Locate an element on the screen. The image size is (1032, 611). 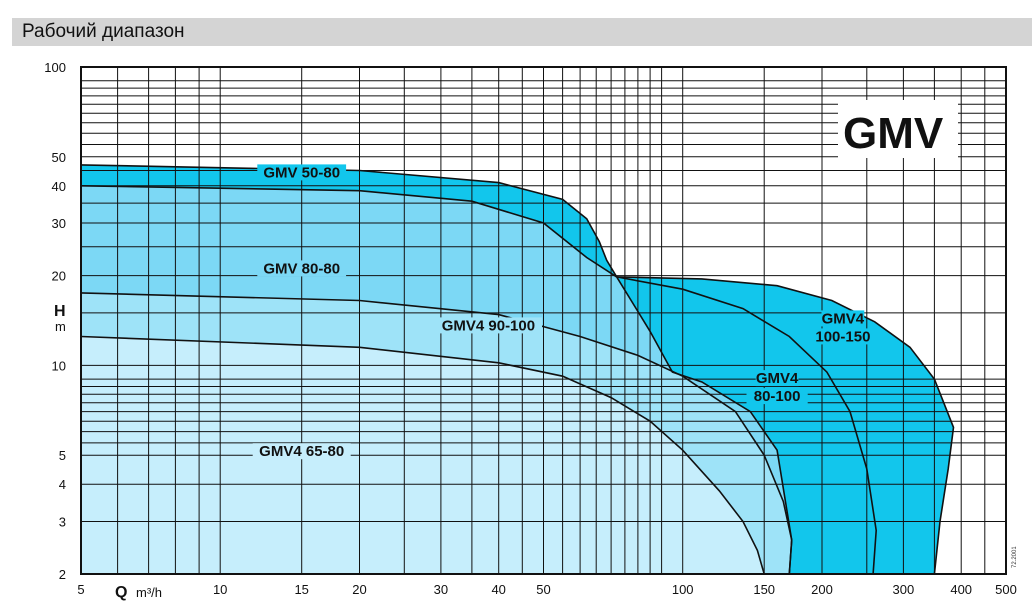
y-axis-symbol: H is located at coordinates (60, 311).